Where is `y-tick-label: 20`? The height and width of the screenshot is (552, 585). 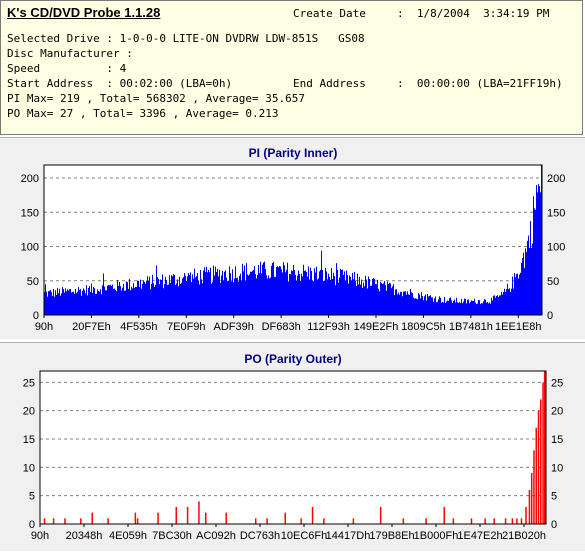 y-tick-label: 20 is located at coordinates (29, 412).